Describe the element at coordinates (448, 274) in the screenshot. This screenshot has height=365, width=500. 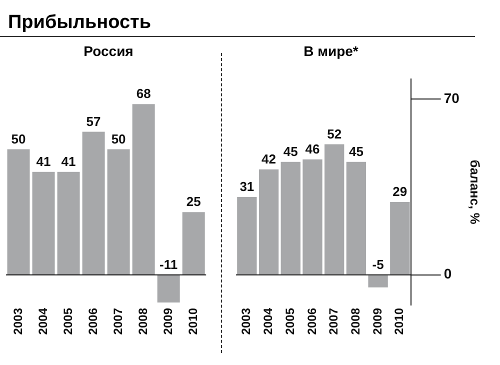
I see `y-tick-label: 0` at that location.